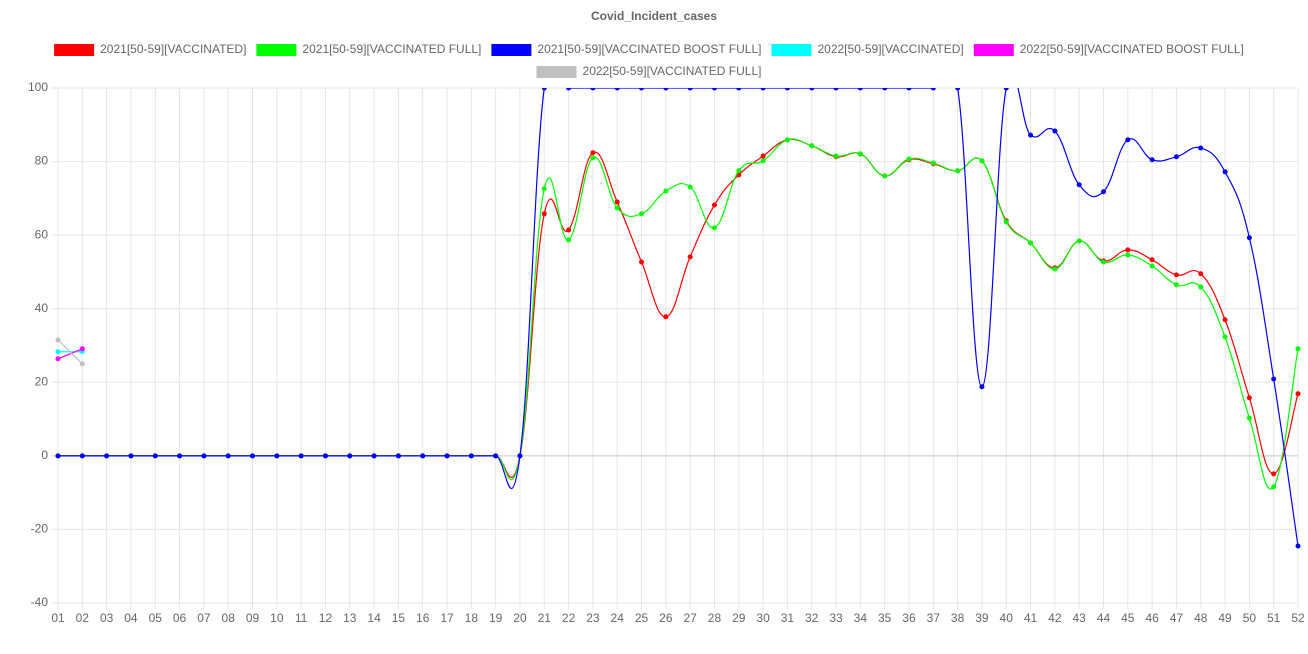 This screenshot has height=654, width=1308. I want to click on x-tick-label: 51, so click(1274, 618).